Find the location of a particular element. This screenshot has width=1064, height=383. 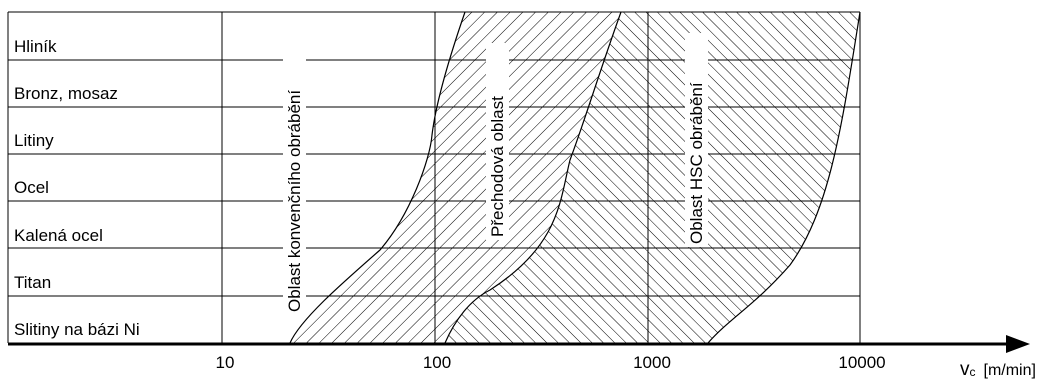

transition-boundary is located at coordinates (533, 177).